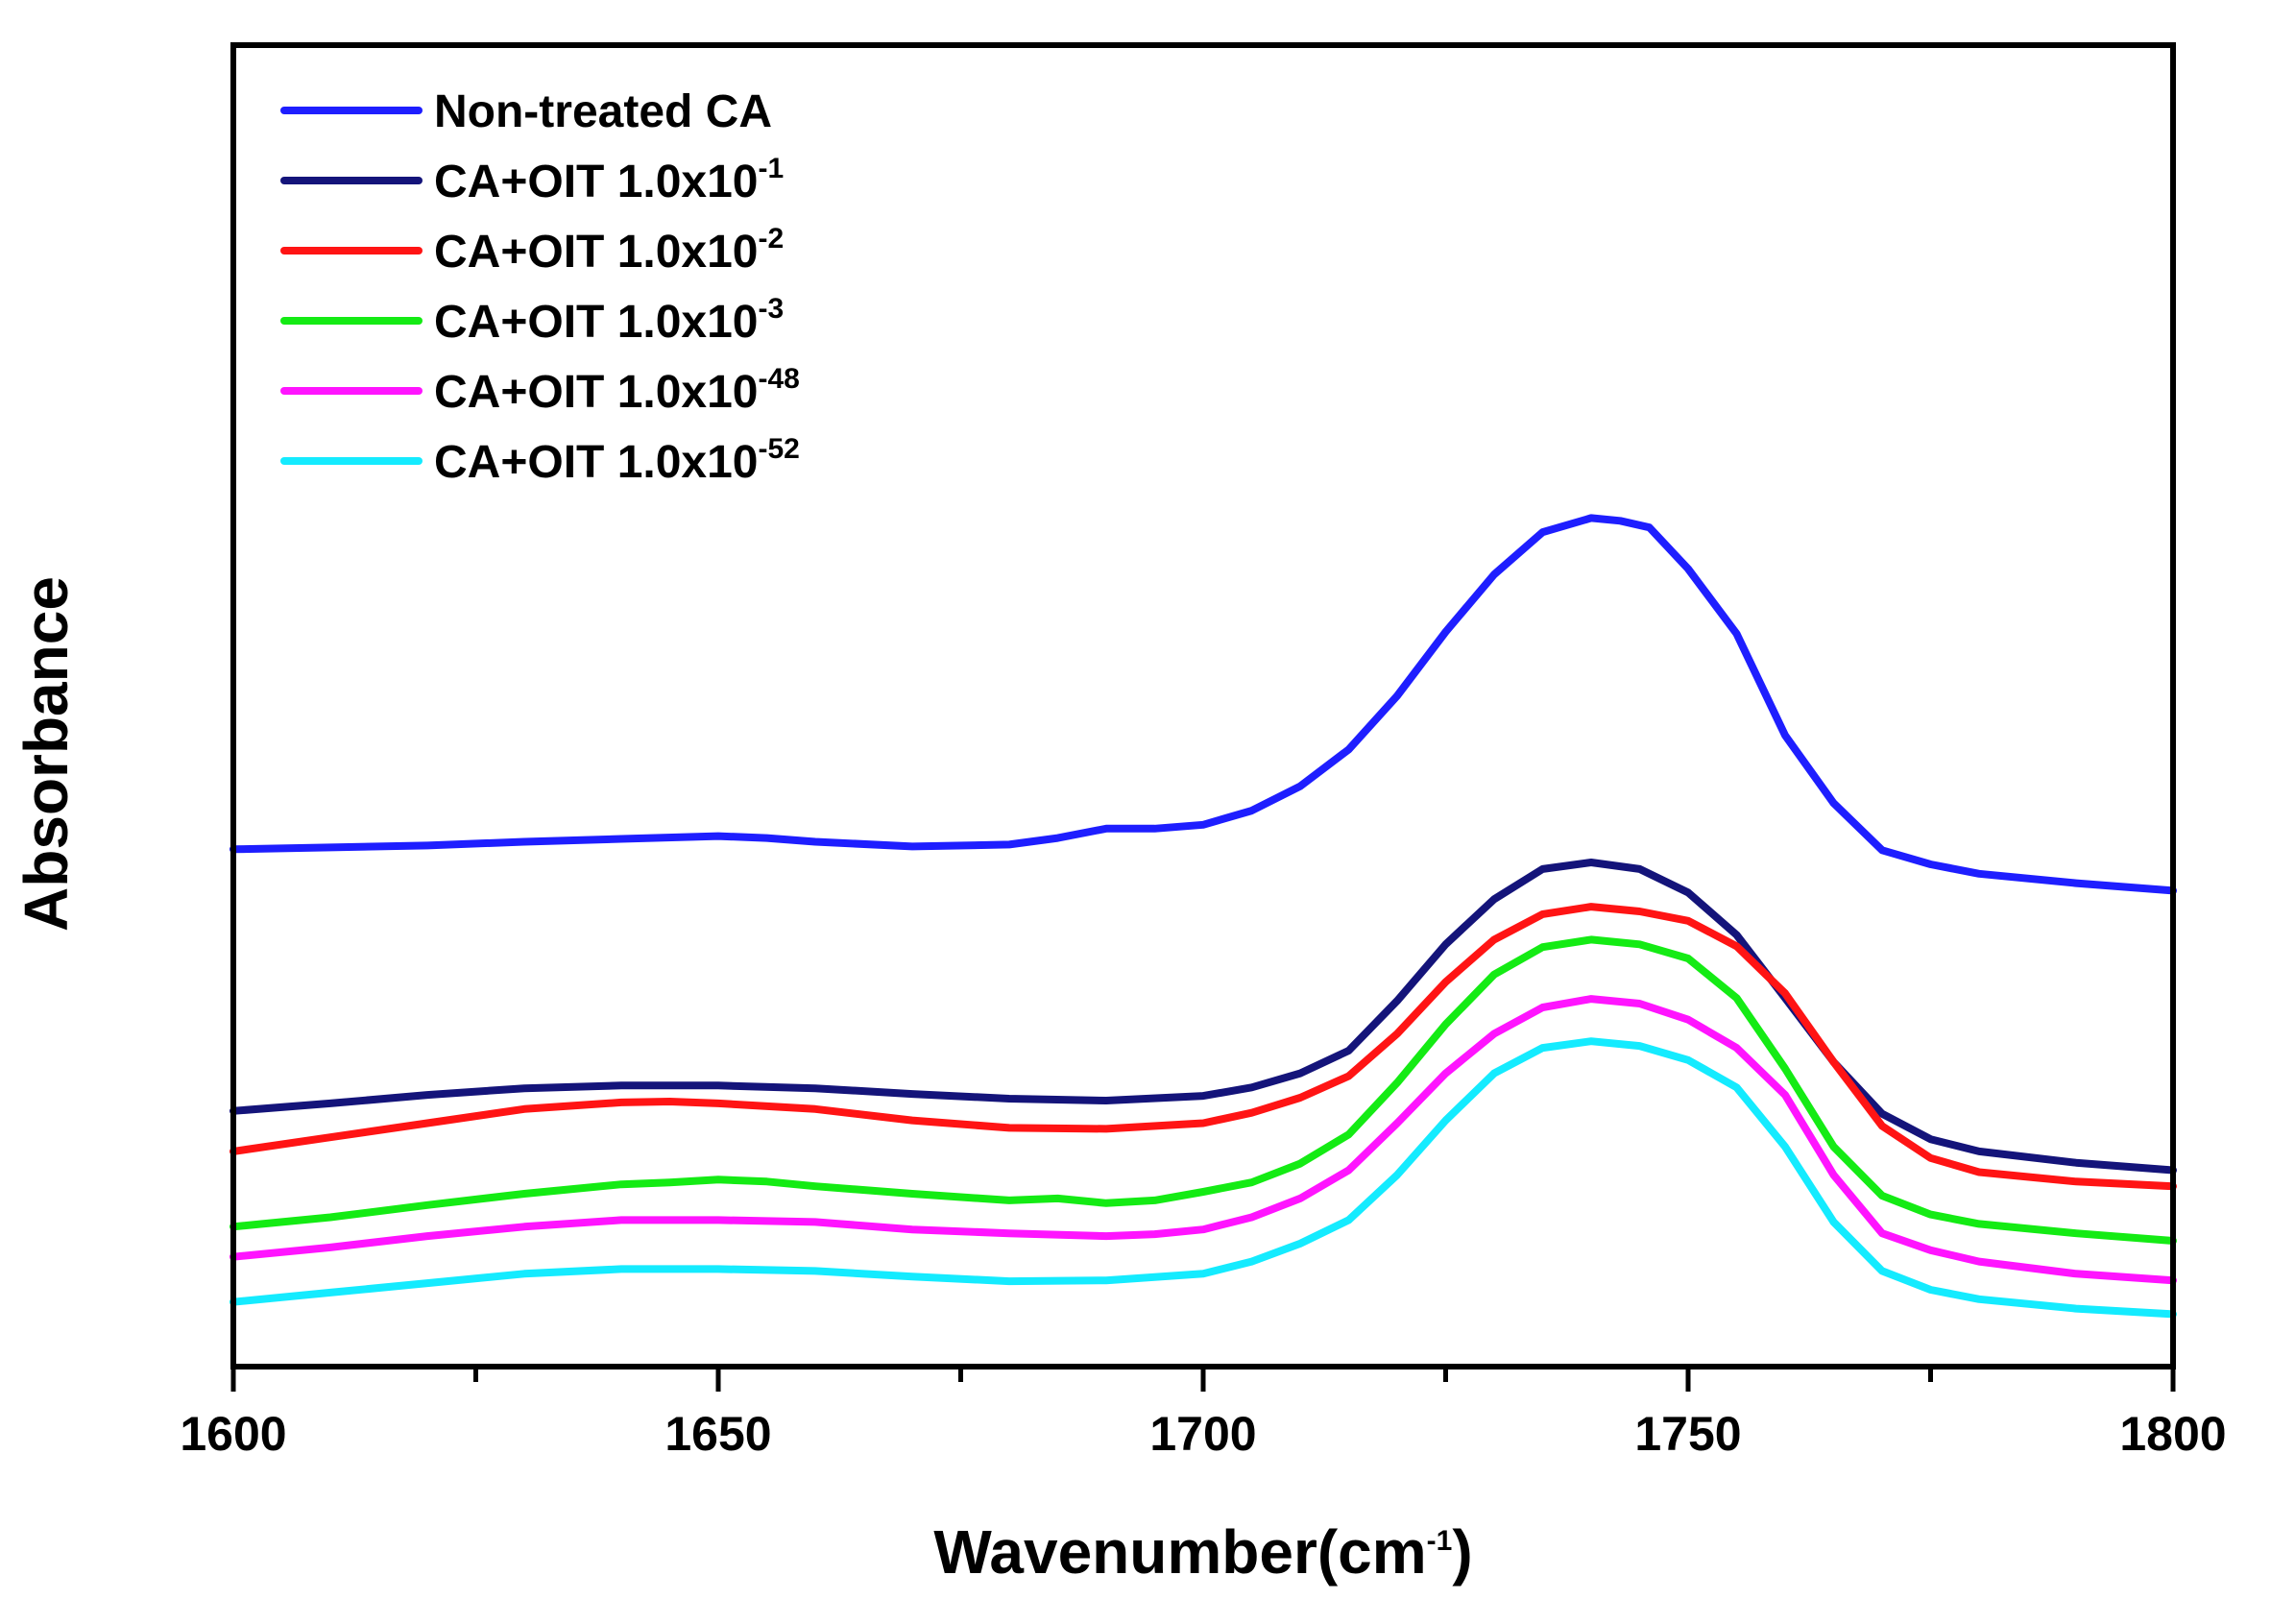 The image size is (2271, 1624). Describe the element at coordinates (1440, 1541) in the screenshot. I see `x-axis-title-superscript: -1` at that location.